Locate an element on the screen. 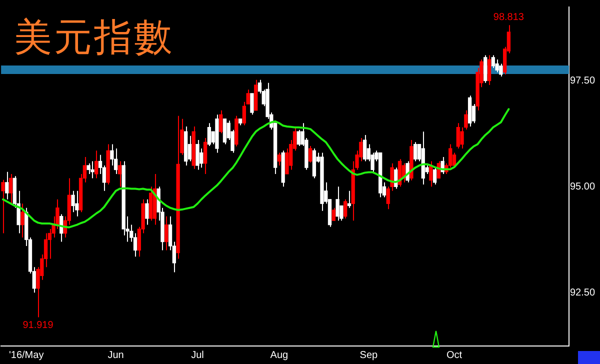 This screenshot has height=364, width=600. x-tick-label: Oct is located at coordinates (454, 355).